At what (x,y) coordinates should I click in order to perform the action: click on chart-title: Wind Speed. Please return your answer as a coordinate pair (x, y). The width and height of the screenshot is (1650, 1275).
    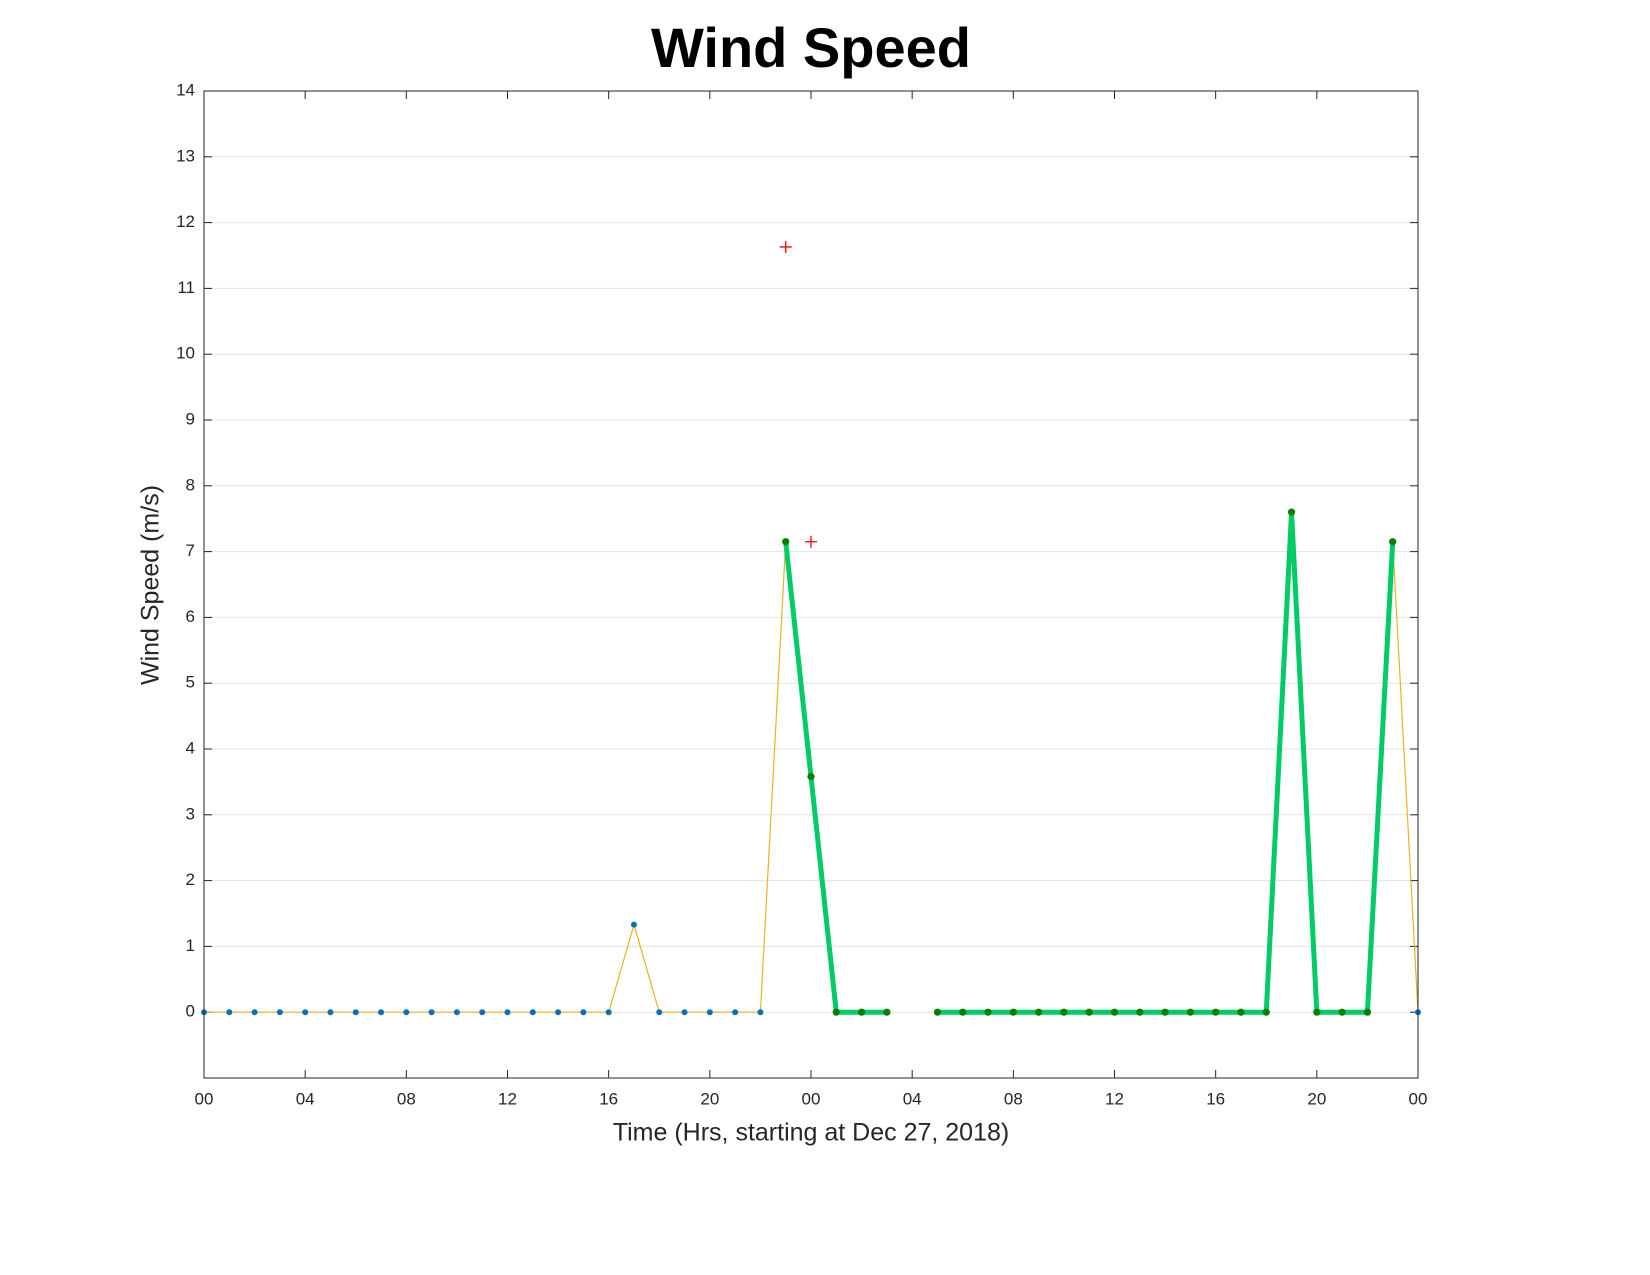
    Looking at the image, I should click on (811, 47).